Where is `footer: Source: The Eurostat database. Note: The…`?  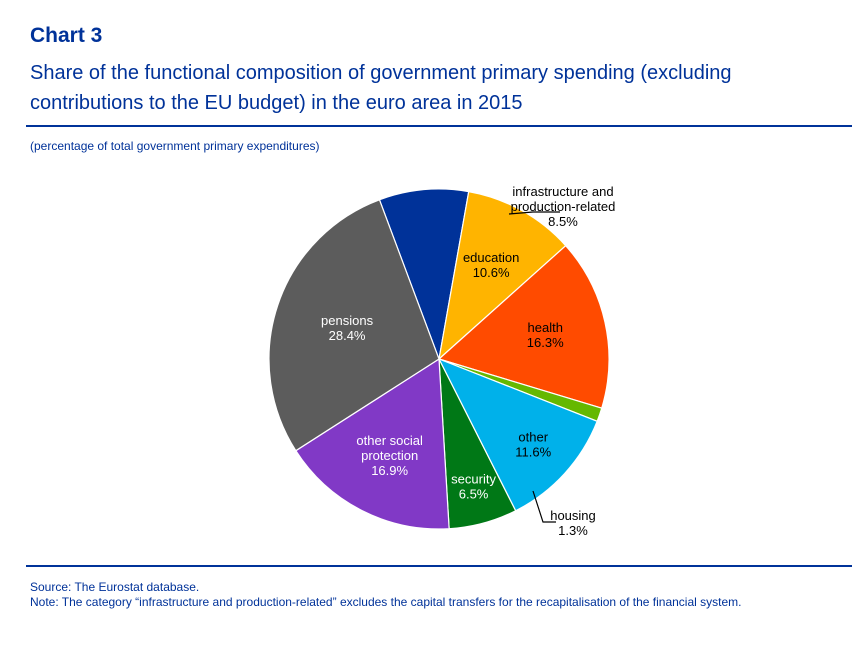 footer: Source: The Eurostat database. Note: The… is located at coordinates (385, 595).